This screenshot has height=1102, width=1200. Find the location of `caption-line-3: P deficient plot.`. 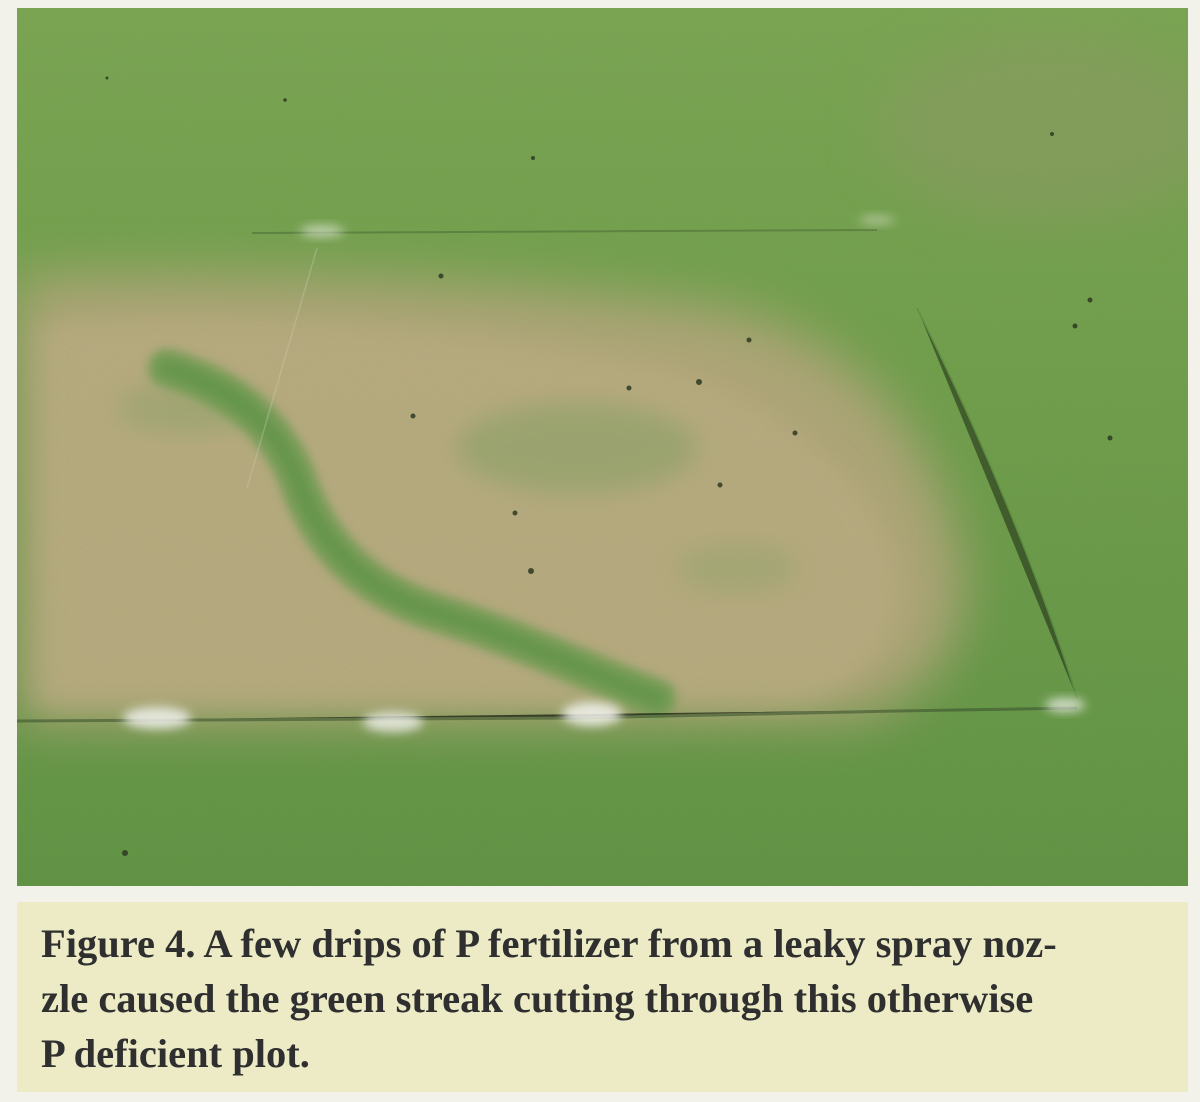

caption-line-3: P deficient plot. is located at coordinates (175, 1053).